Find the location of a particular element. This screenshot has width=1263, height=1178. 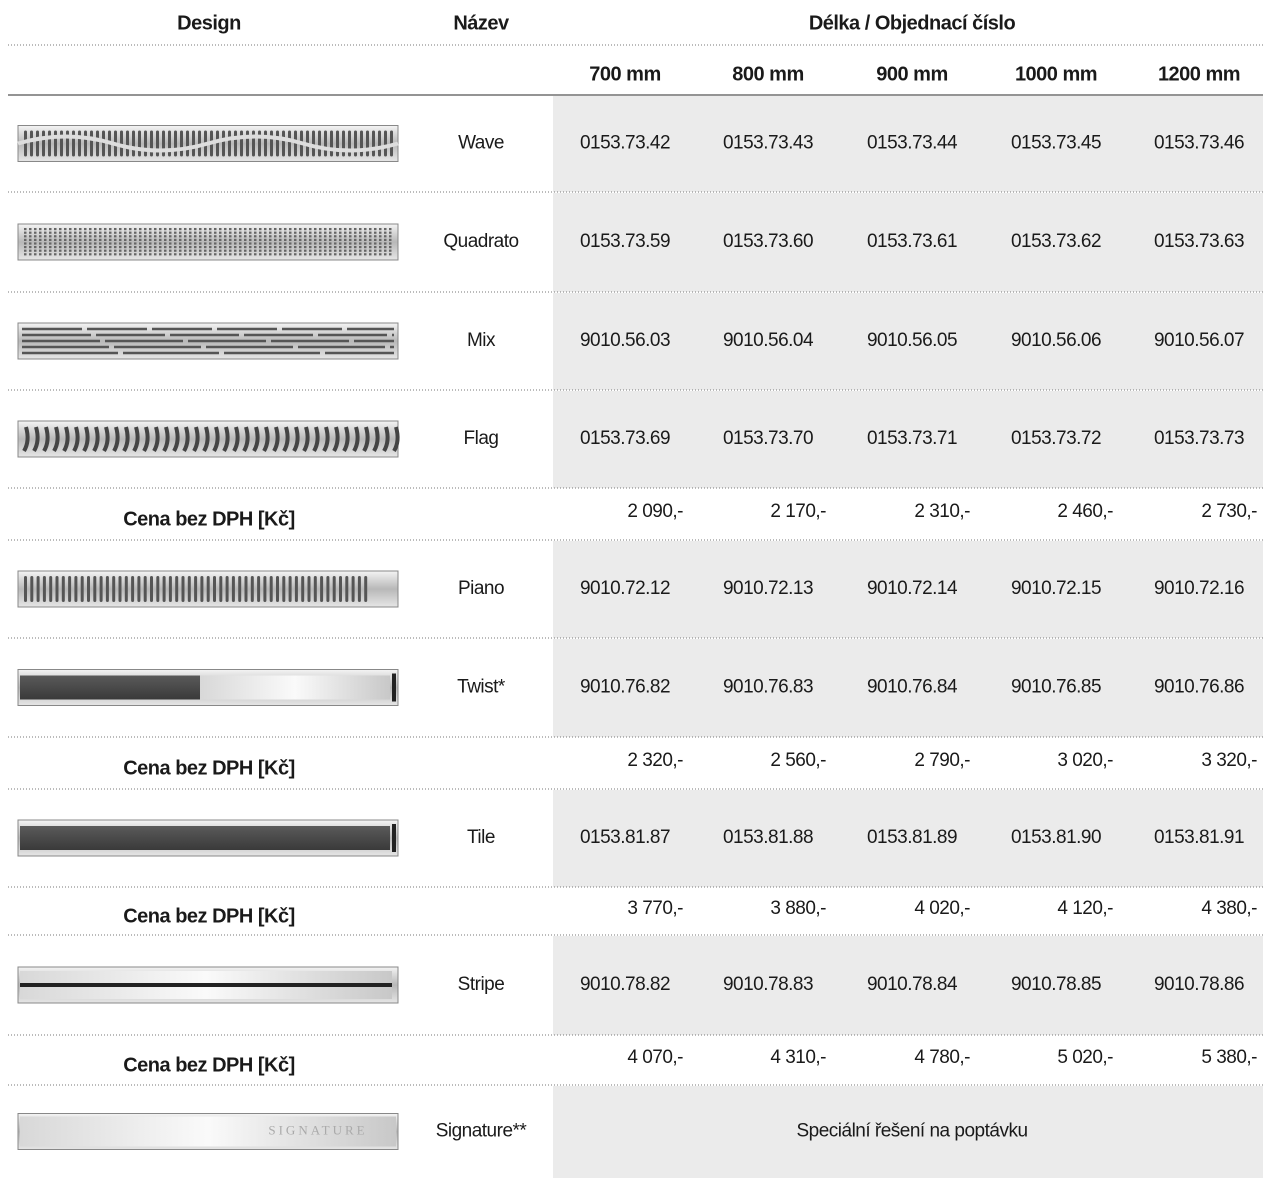

price: 3 880,- is located at coordinates (798, 908).